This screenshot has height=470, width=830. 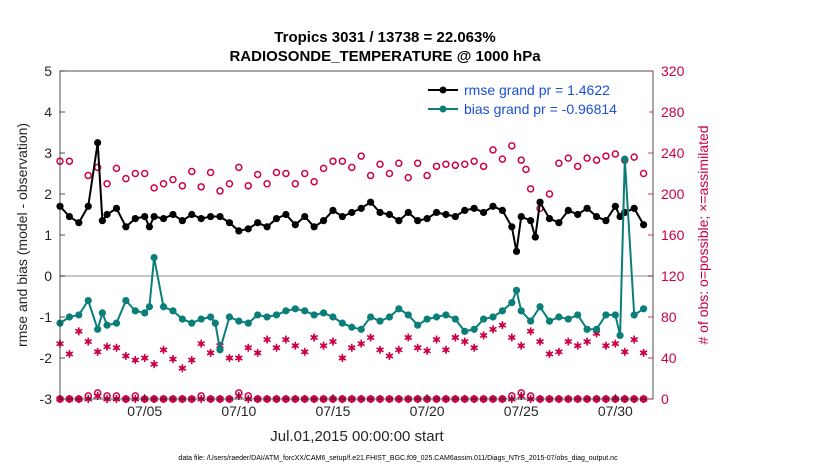 I want to click on x-tick-label: 07/05, so click(x=144, y=411).